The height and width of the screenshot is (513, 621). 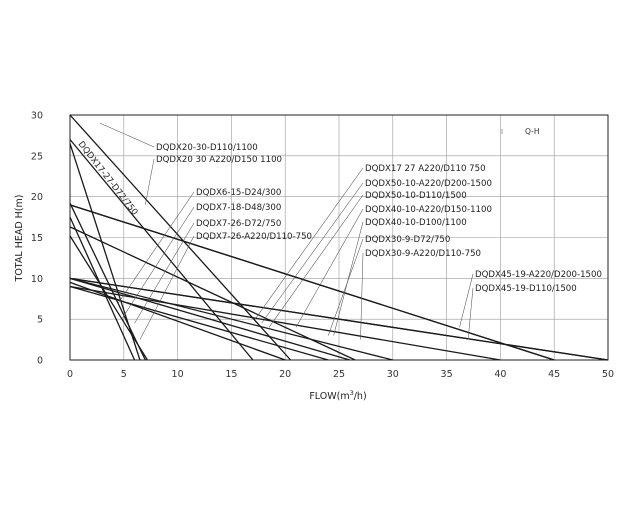 What do you see at coordinates (37, 279) in the screenshot?
I see `y-tick-label: 10` at bounding box center [37, 279].